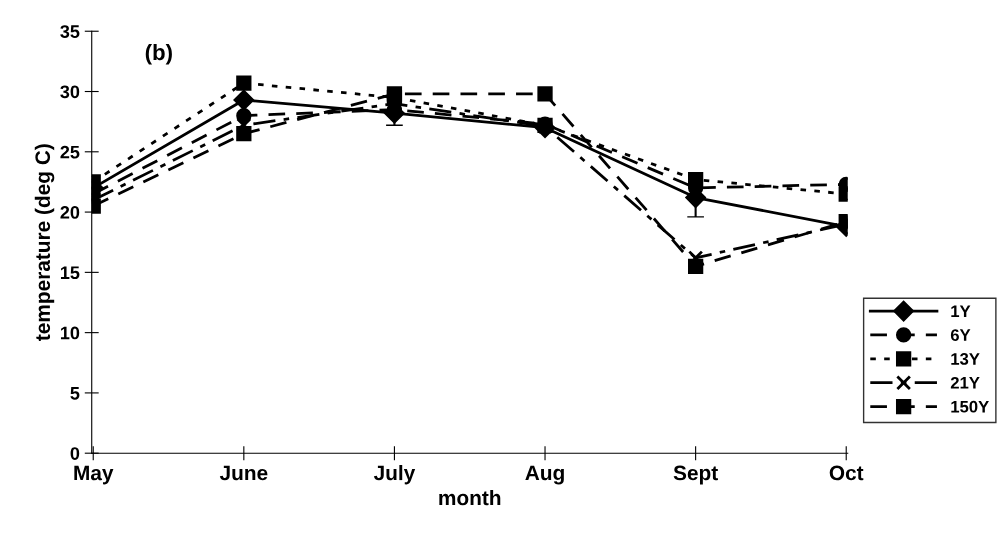 This screenshot has height=548, width=1008. What do you see at coordinates (75, 453) in the screenshot?
I see `y-tick-label: 0` at bounding box center [75, 453].